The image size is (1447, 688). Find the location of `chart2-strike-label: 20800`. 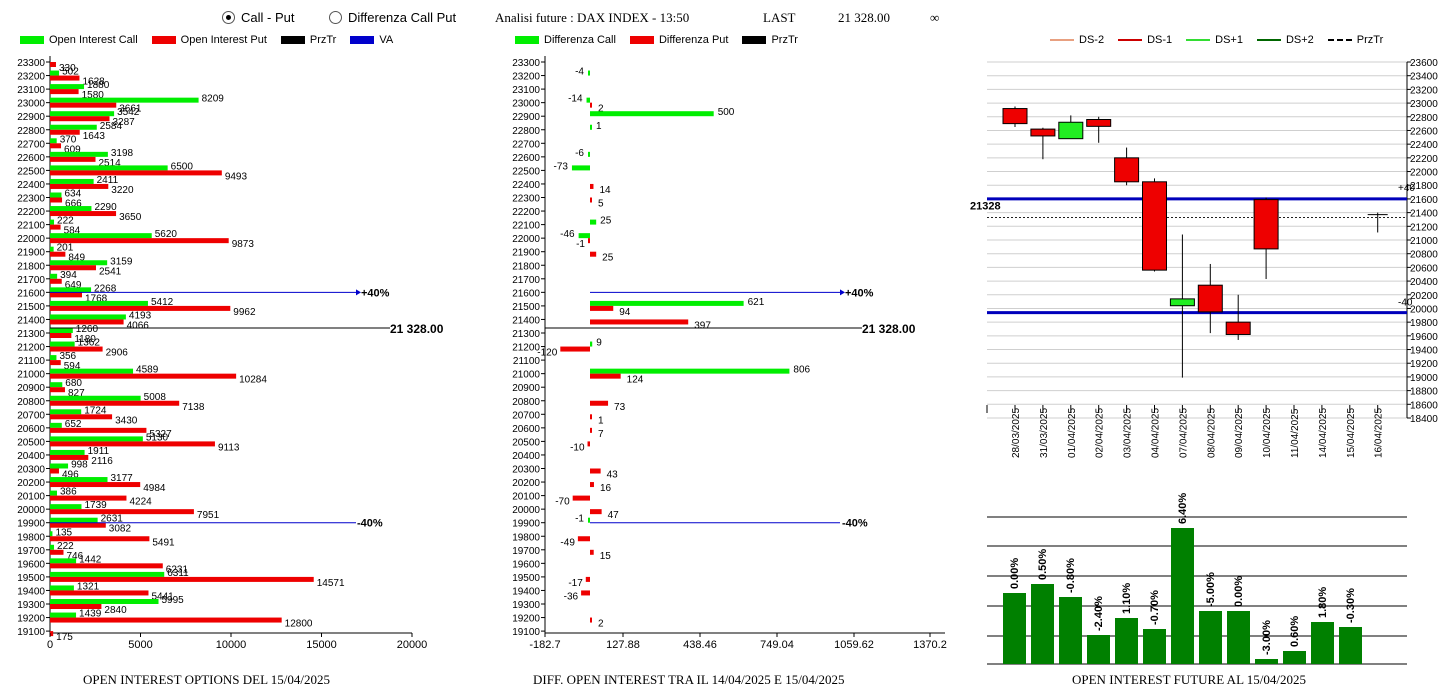

chart2-strike-label: 20800 is located at coordinates (526, 402).